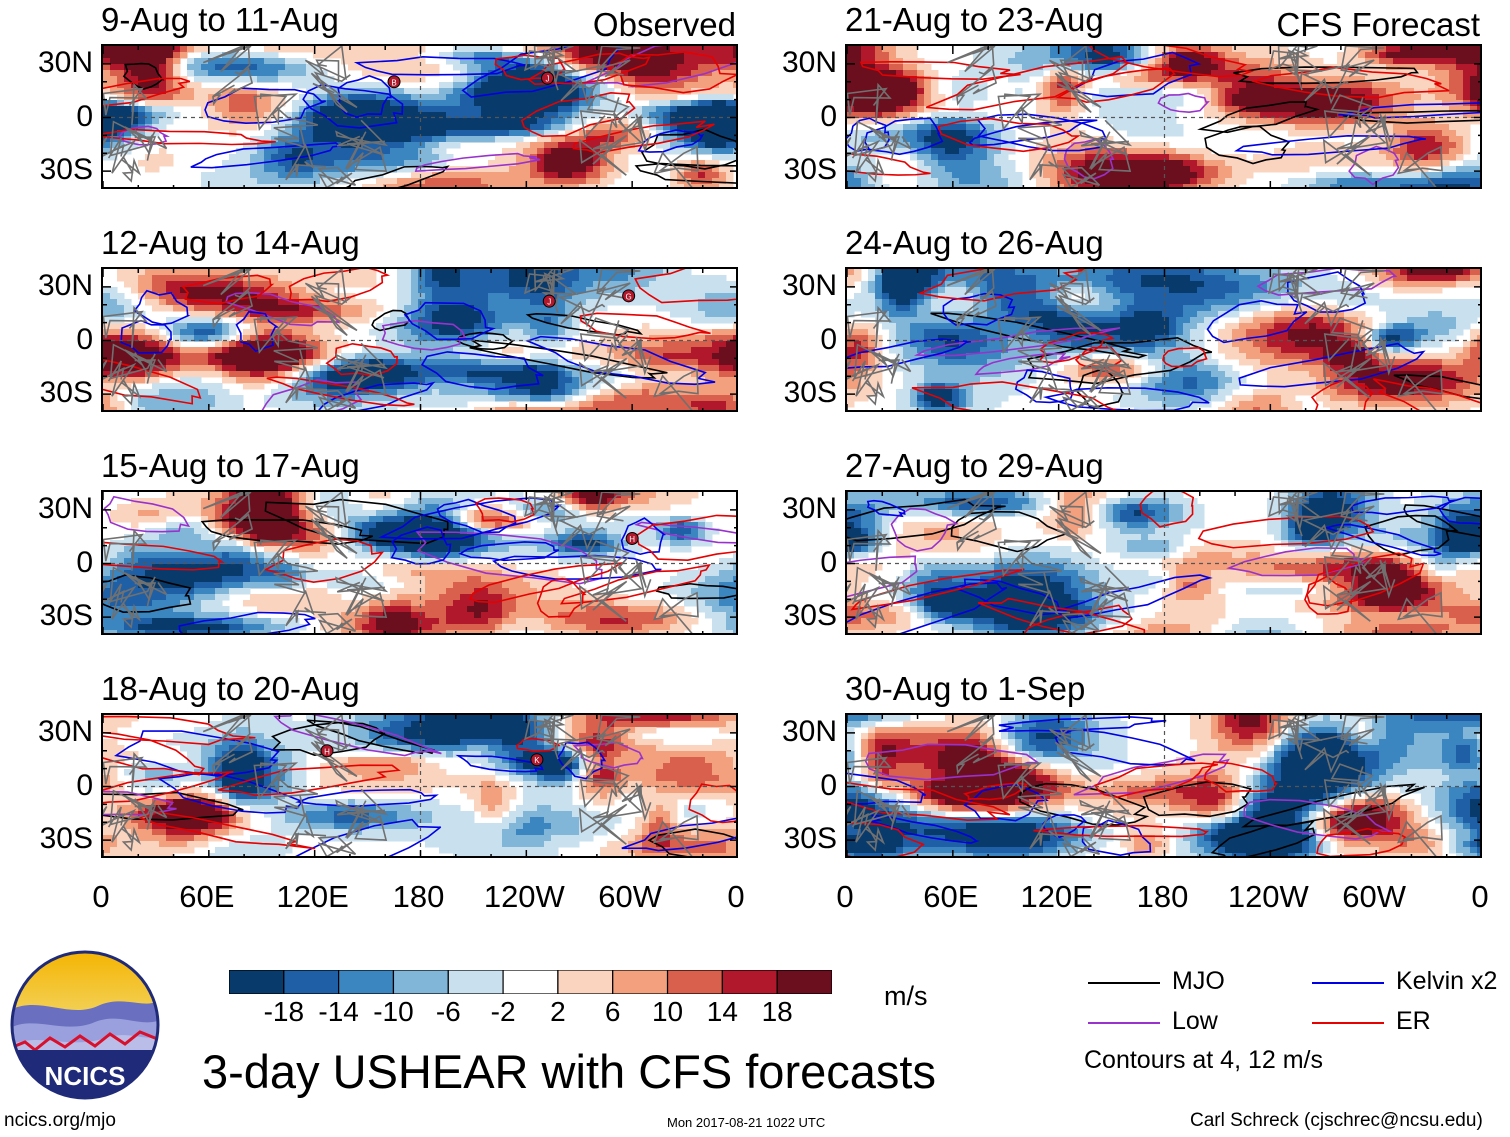 Image resolution: width=1510 pixels, height=1137 pixels. Describe the element at coordinates (482, 371) in the screenshot. I see `wave-contour` at that location.